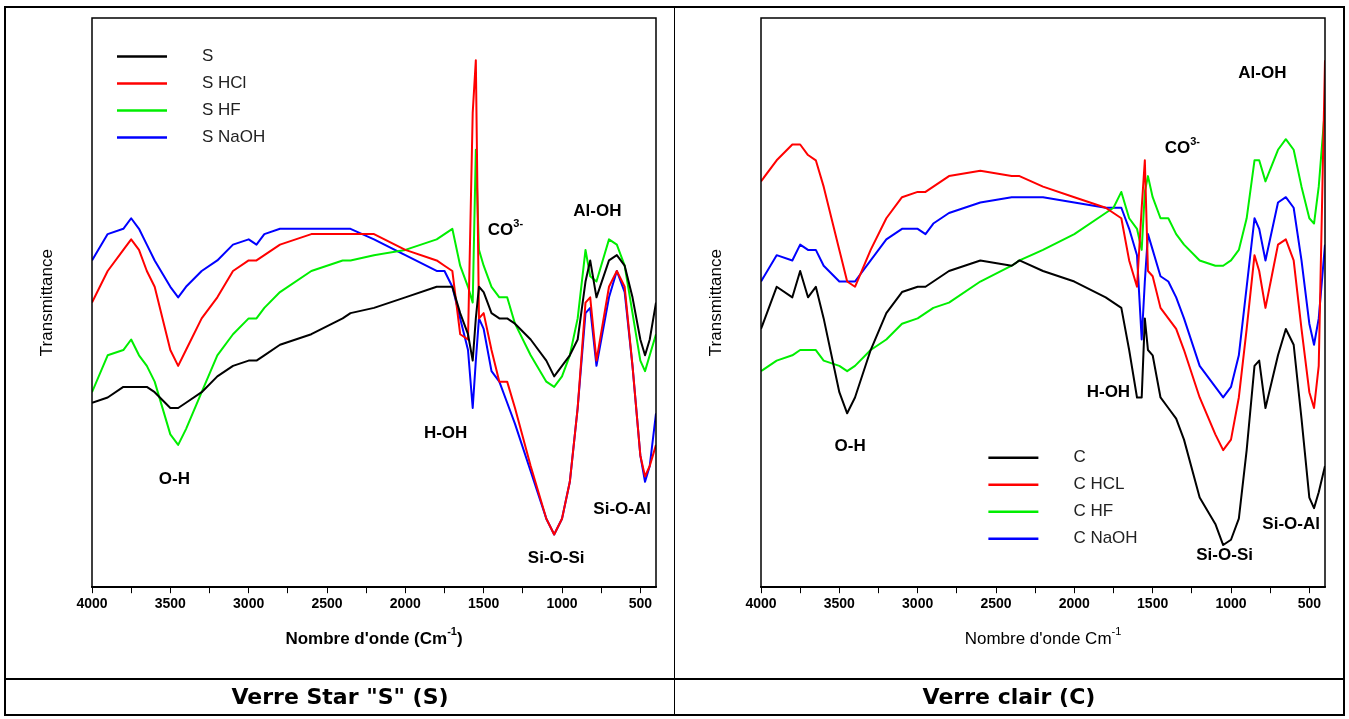 This screenshot has width=1349, height=719. I want to click on legend-label: C NaOH, so click(1105, 538).